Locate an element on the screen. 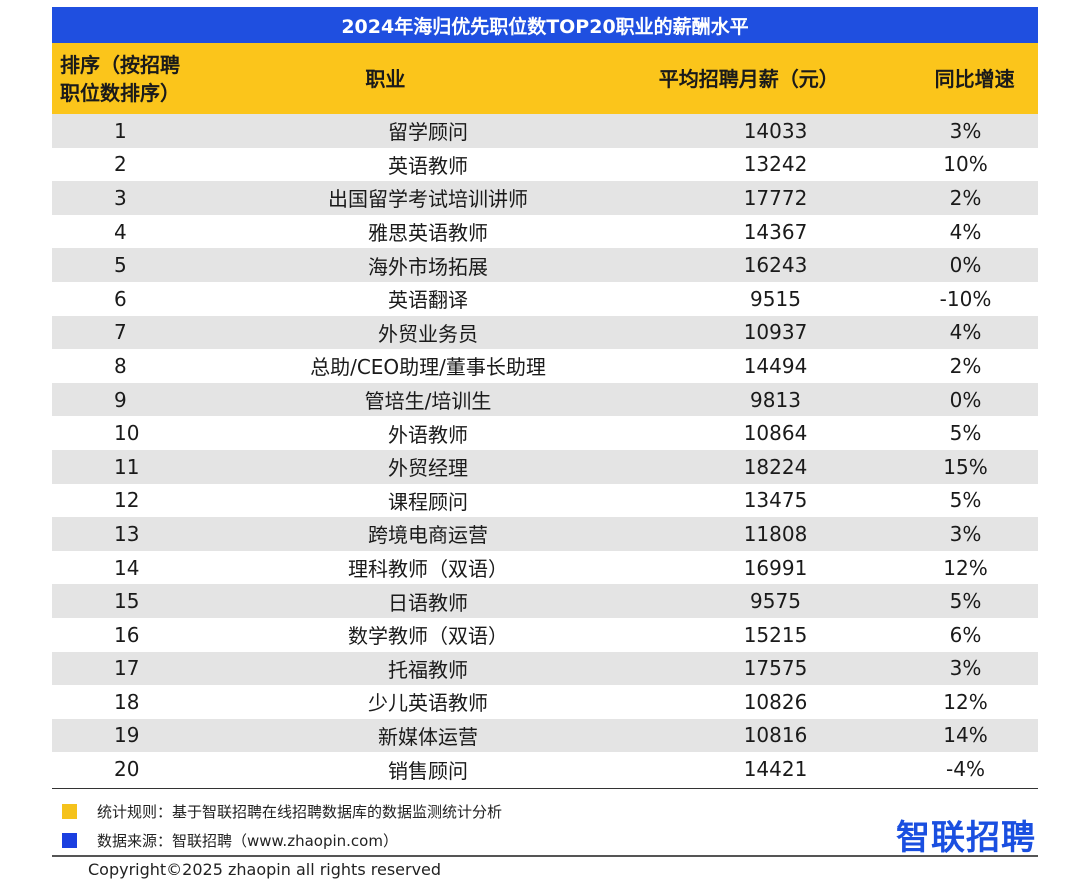 Image resolution: width=1080 pixels, height=889 pixels. data-source-note: 数据来源：智联招聘（www.zhaopin.com） is located at coordinates (230, 840).